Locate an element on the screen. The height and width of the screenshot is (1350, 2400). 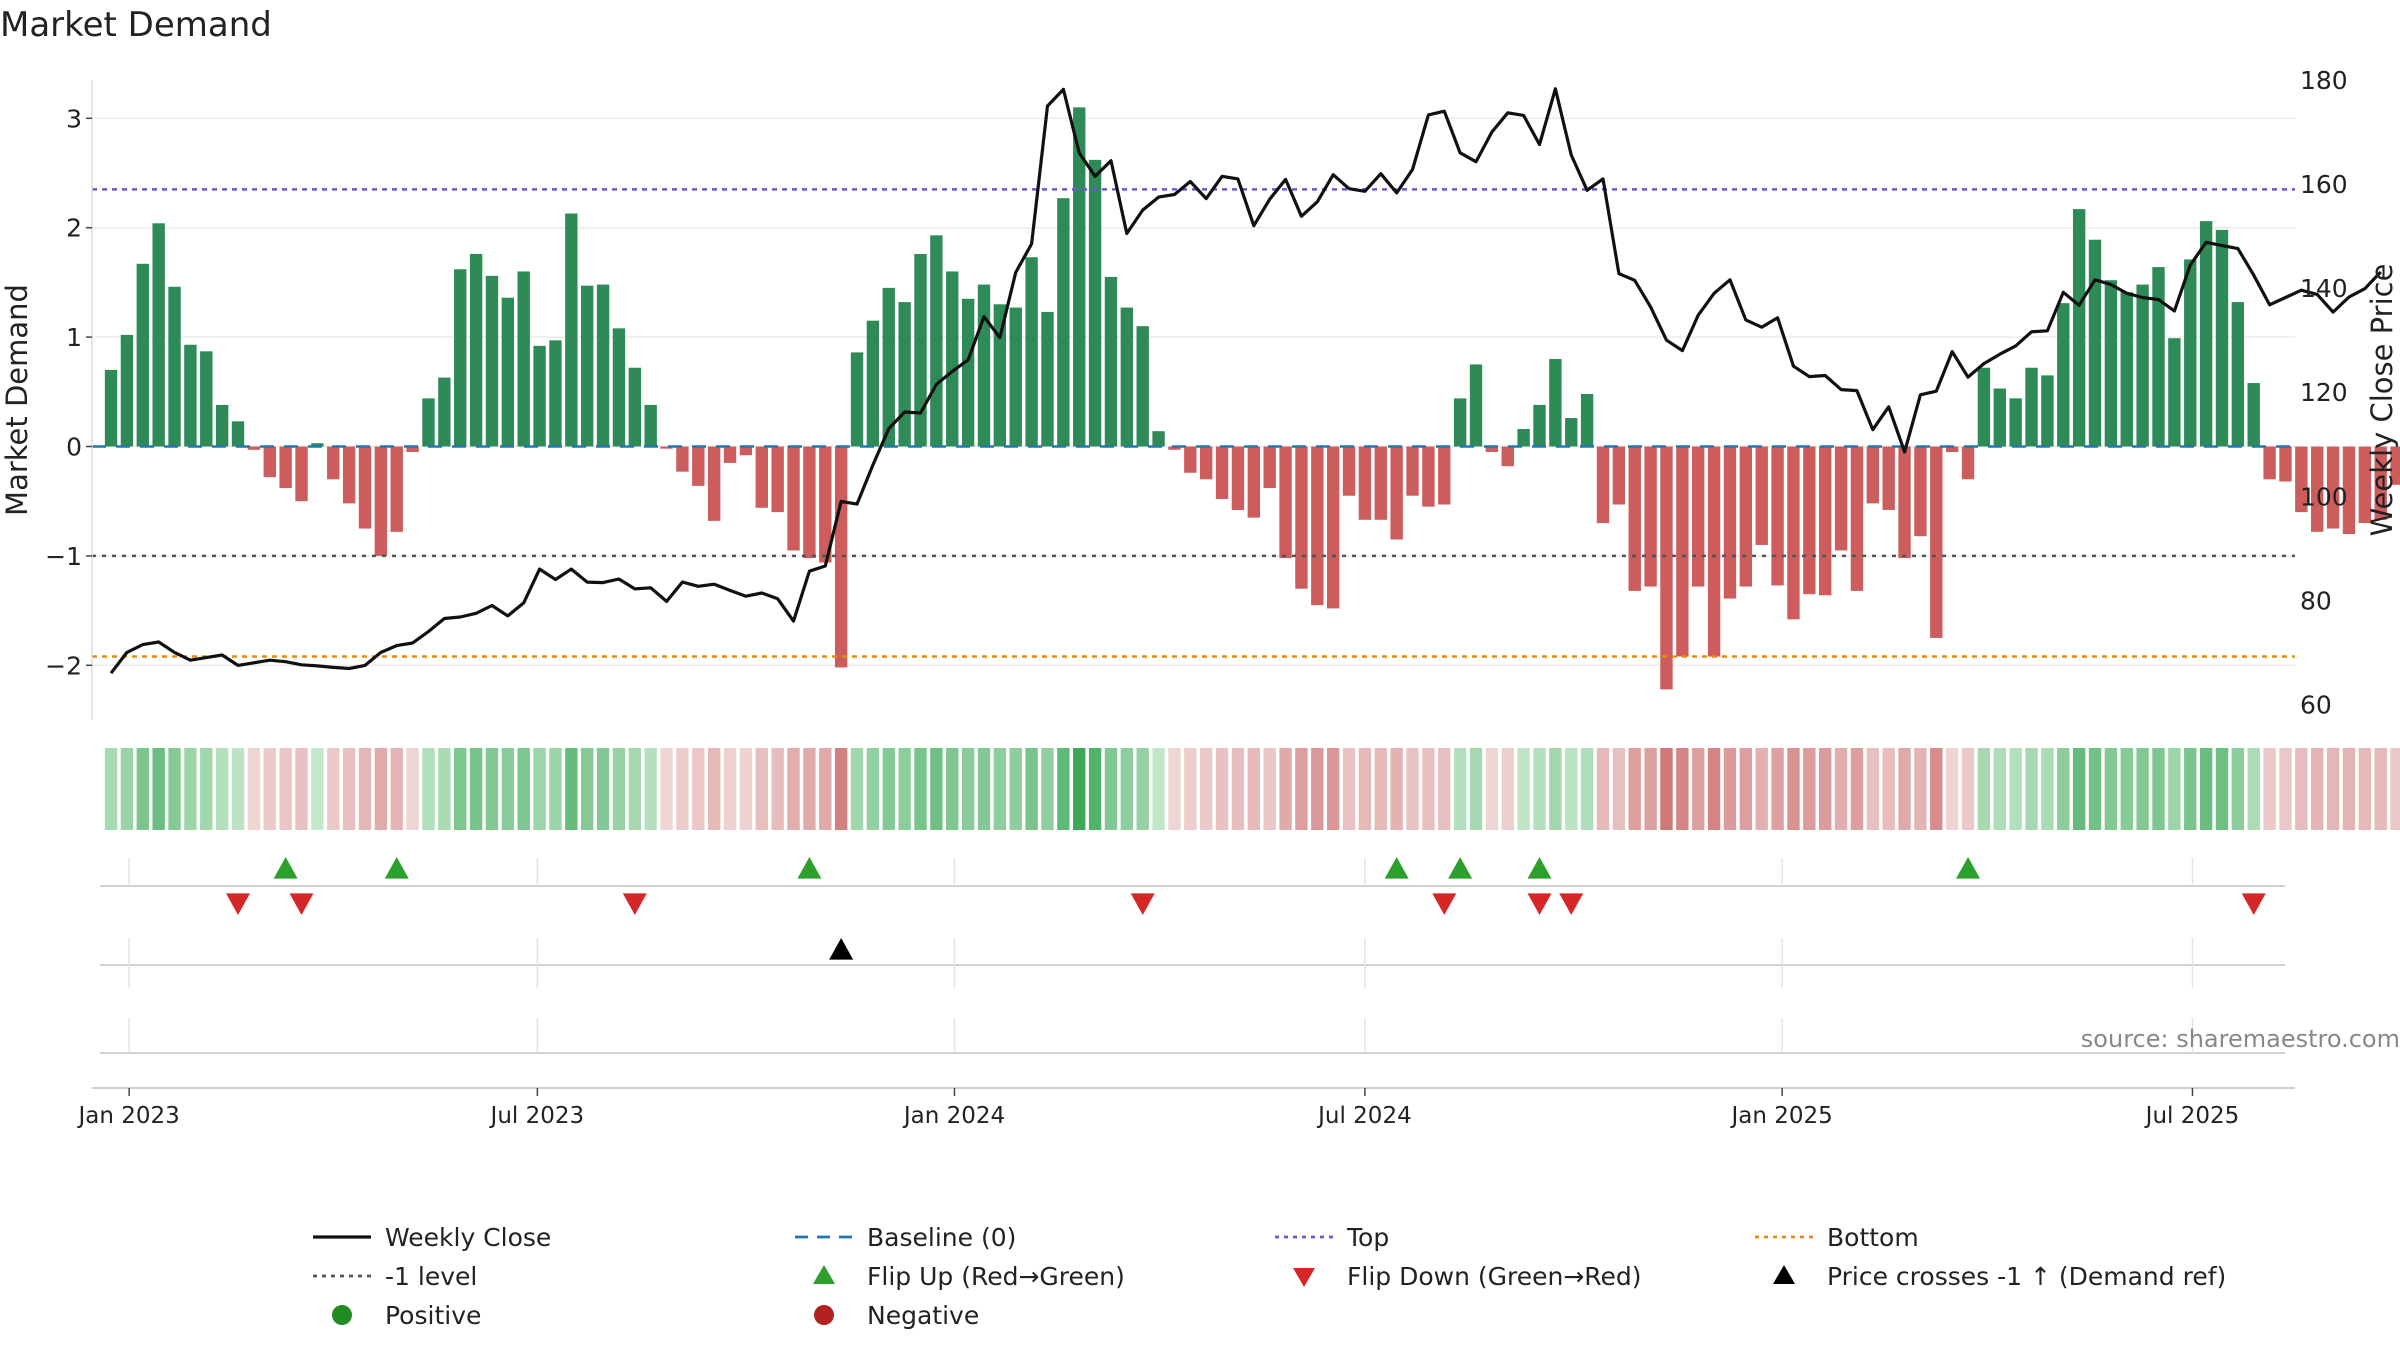
source-note: source: sharemaestro.com is located at coordinates (2240, 1039).